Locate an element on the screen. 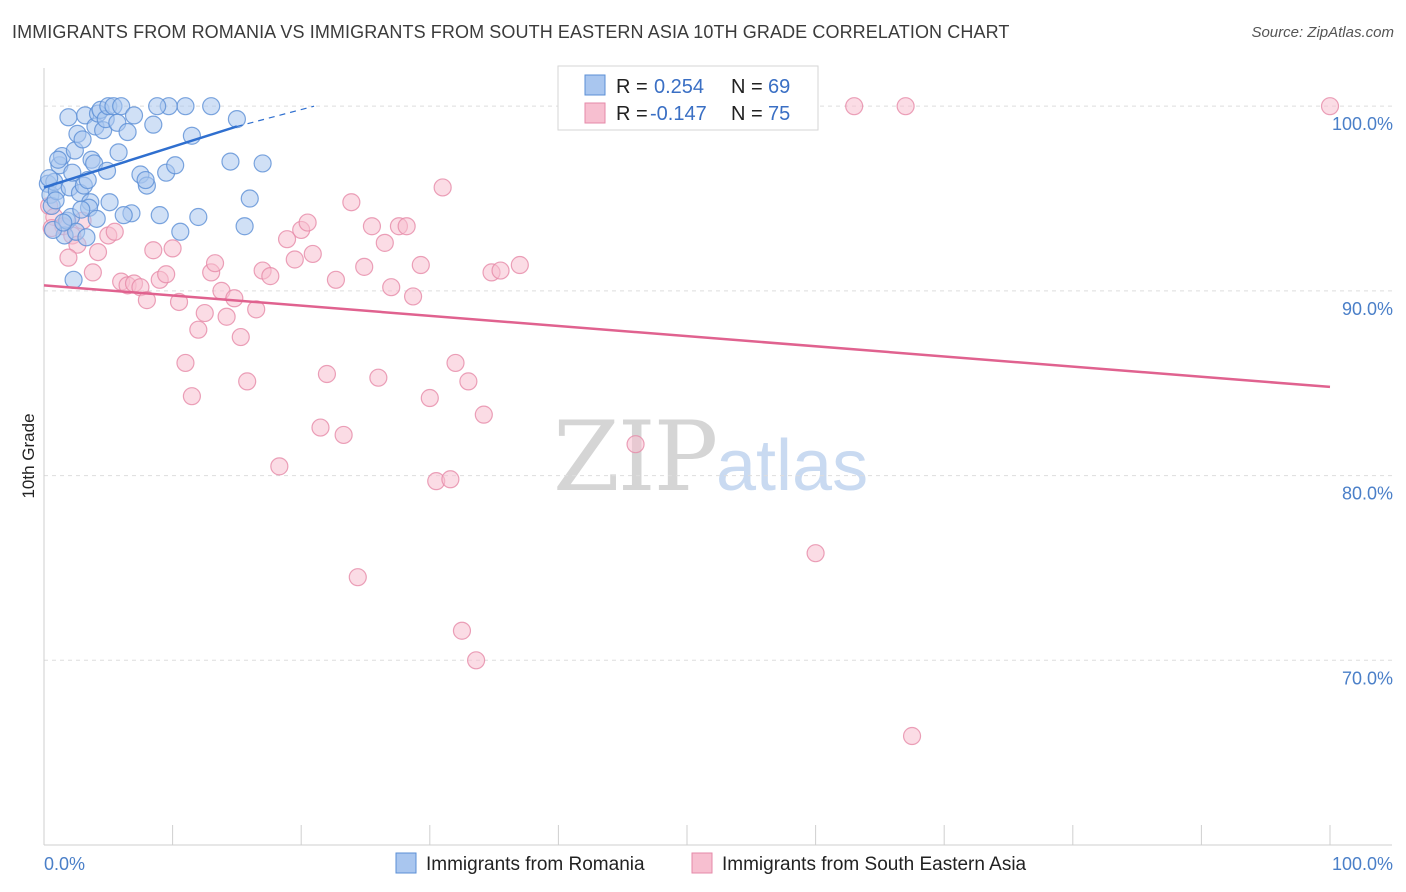  source-label: Source: ZipAtlas.com is located at coordinates (1322, 32).